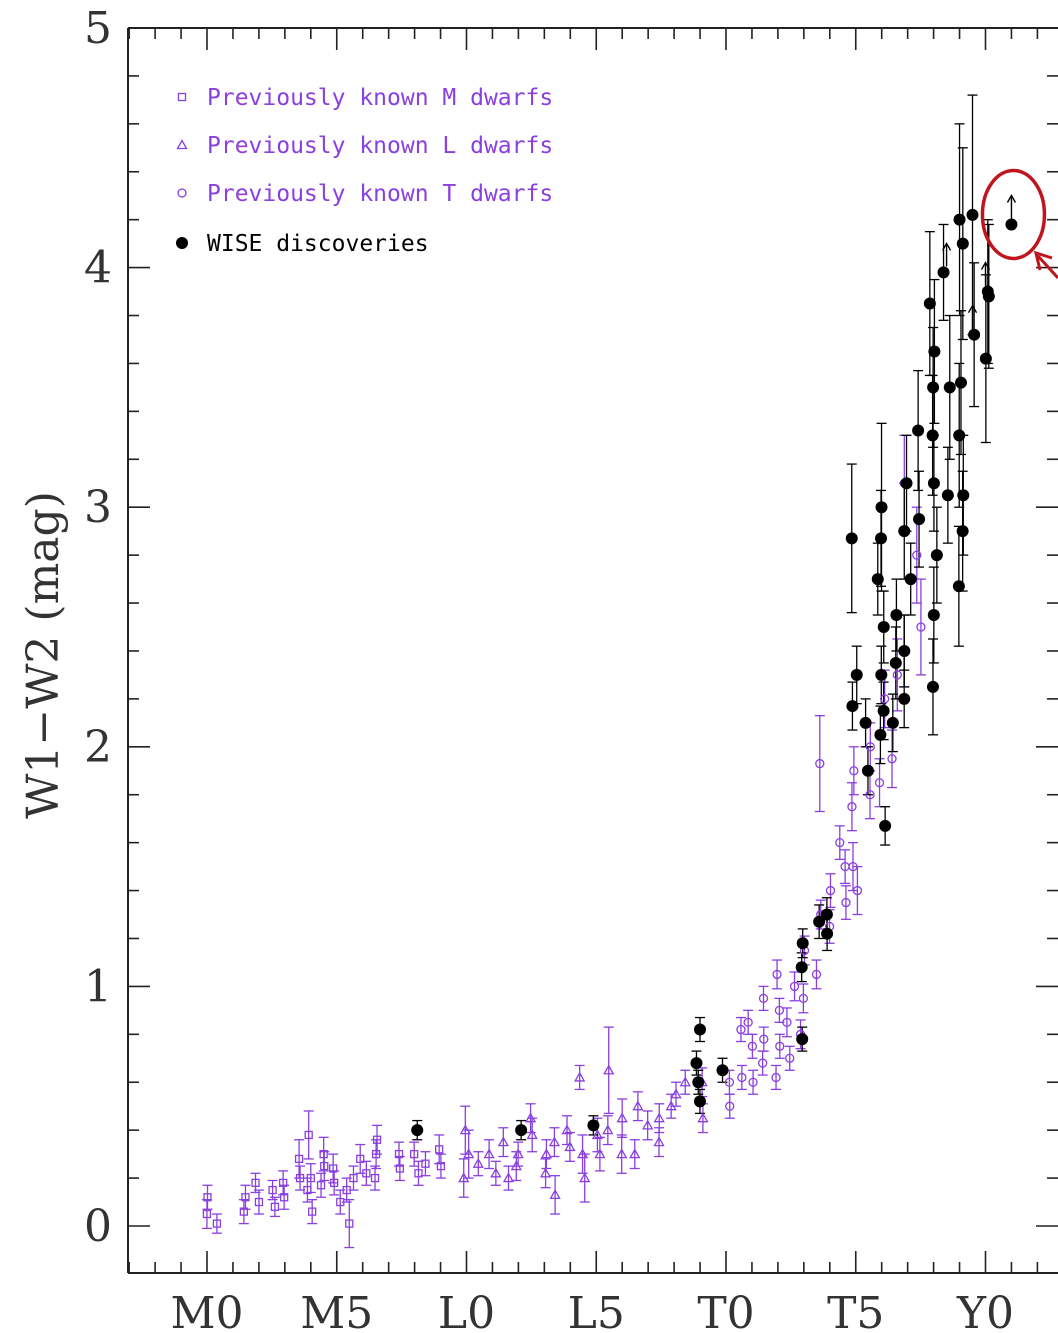 This screenshot has width=1058, height=1333. Describe the element at coordinates (596, 1310) in the screenshot. I see `x-tick-label: L5` at that location.